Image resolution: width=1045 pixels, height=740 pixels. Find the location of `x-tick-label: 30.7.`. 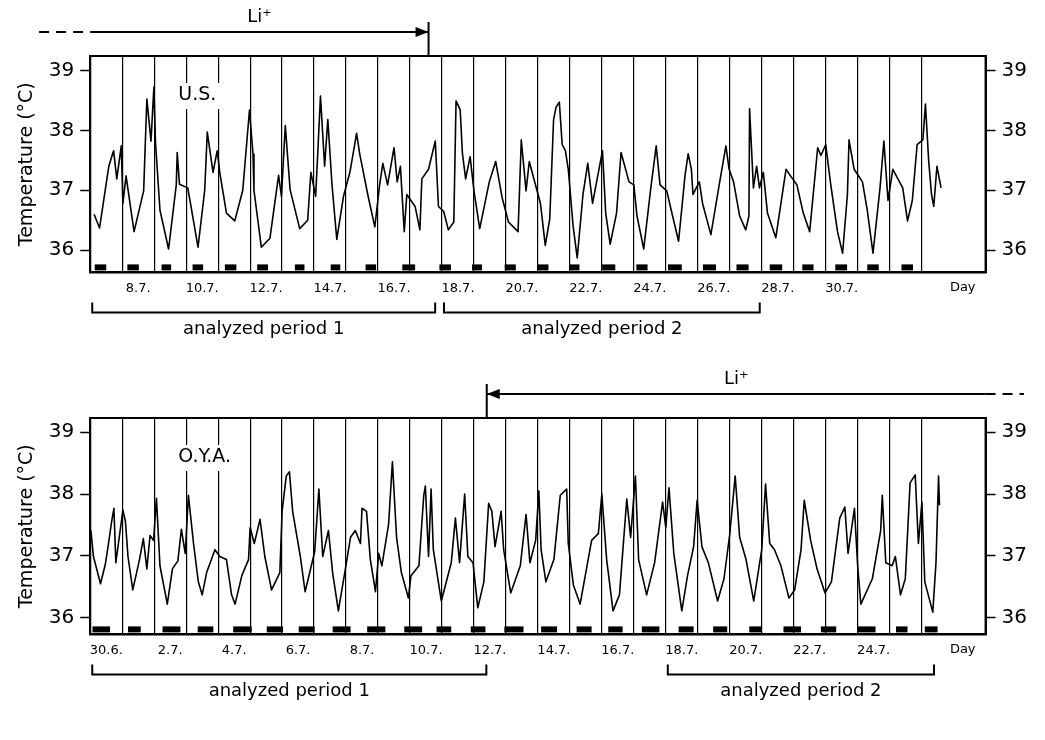

x-tick-label: 30.7. is located at coordinates (842, 287).